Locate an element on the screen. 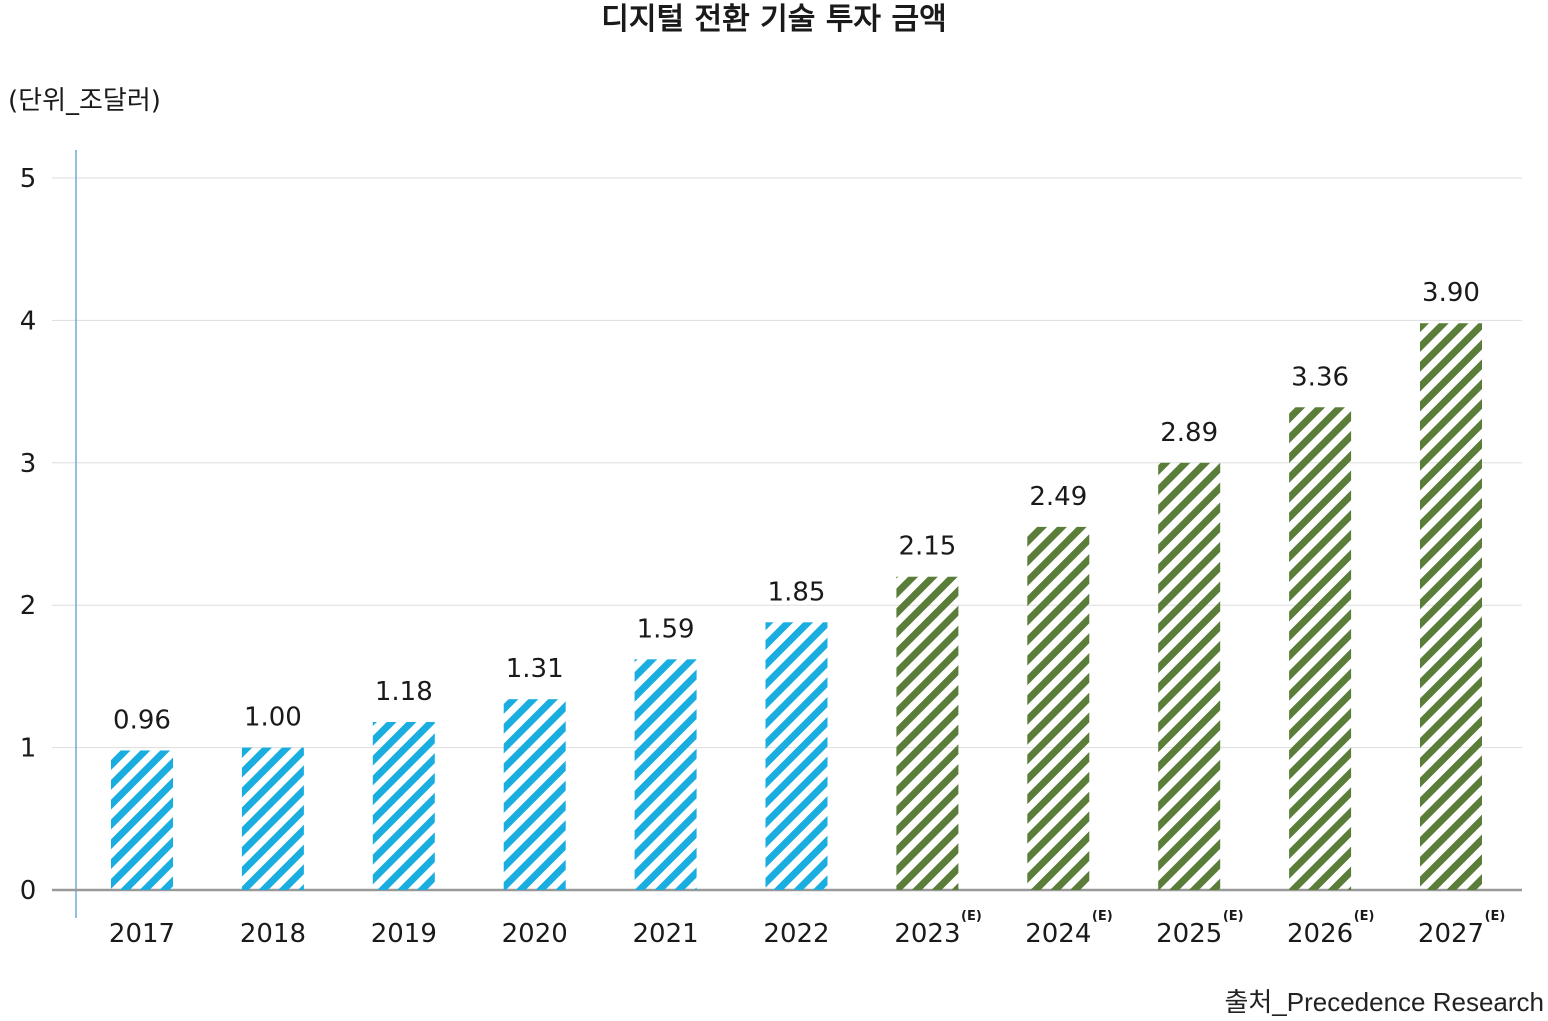 This screenshot has height=1021, width=1548. estimate-mark-2027: (E) is located at coordinates (1495, 916).